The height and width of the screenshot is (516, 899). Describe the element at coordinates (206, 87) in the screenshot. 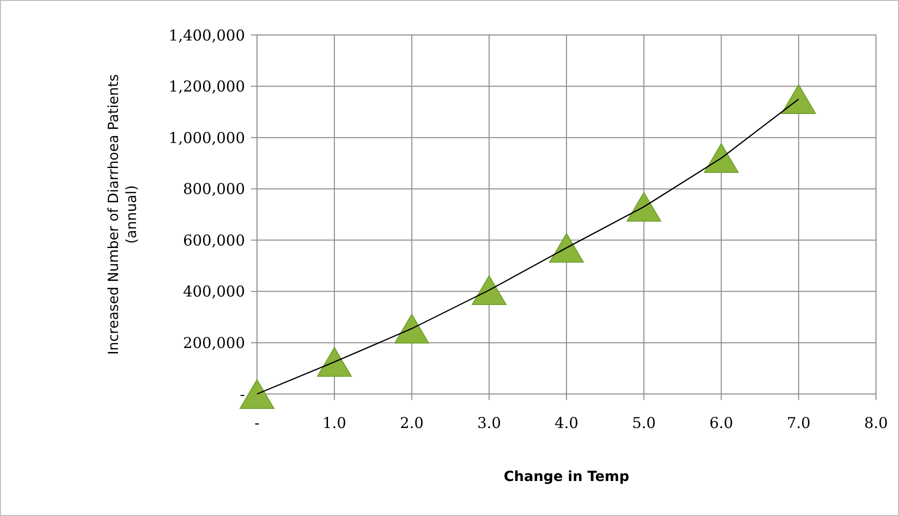

I see `y-tick-label: 1,200,000` at that location.